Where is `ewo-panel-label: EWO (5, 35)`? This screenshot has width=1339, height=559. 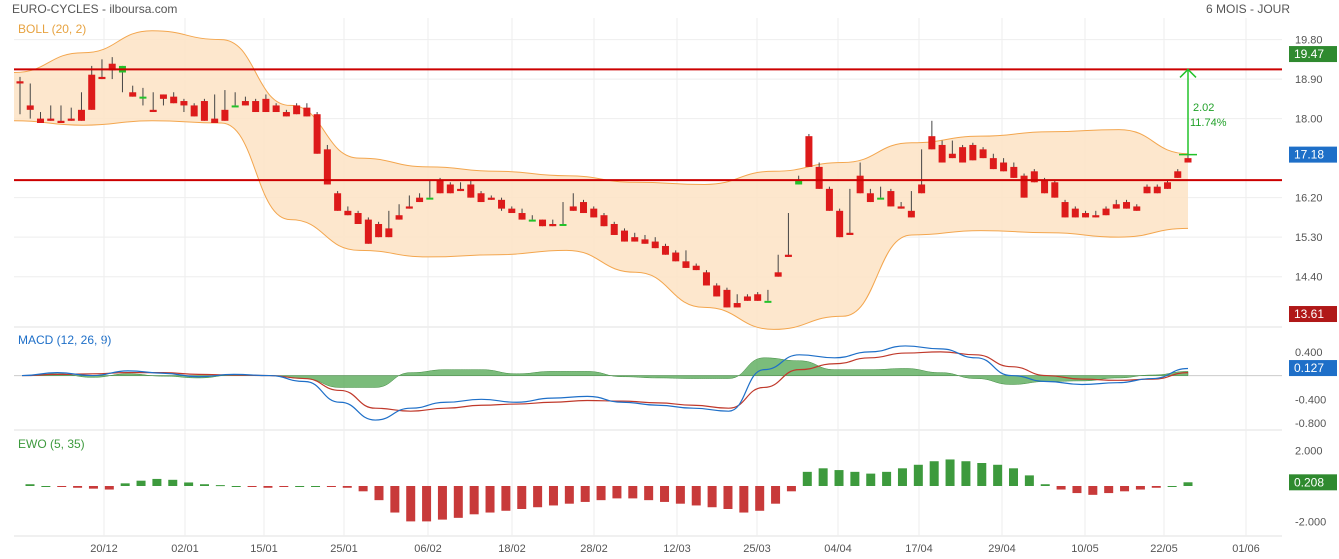 ewo-panel-label: EWO (5, 35) is located at coordinates (51, 444).